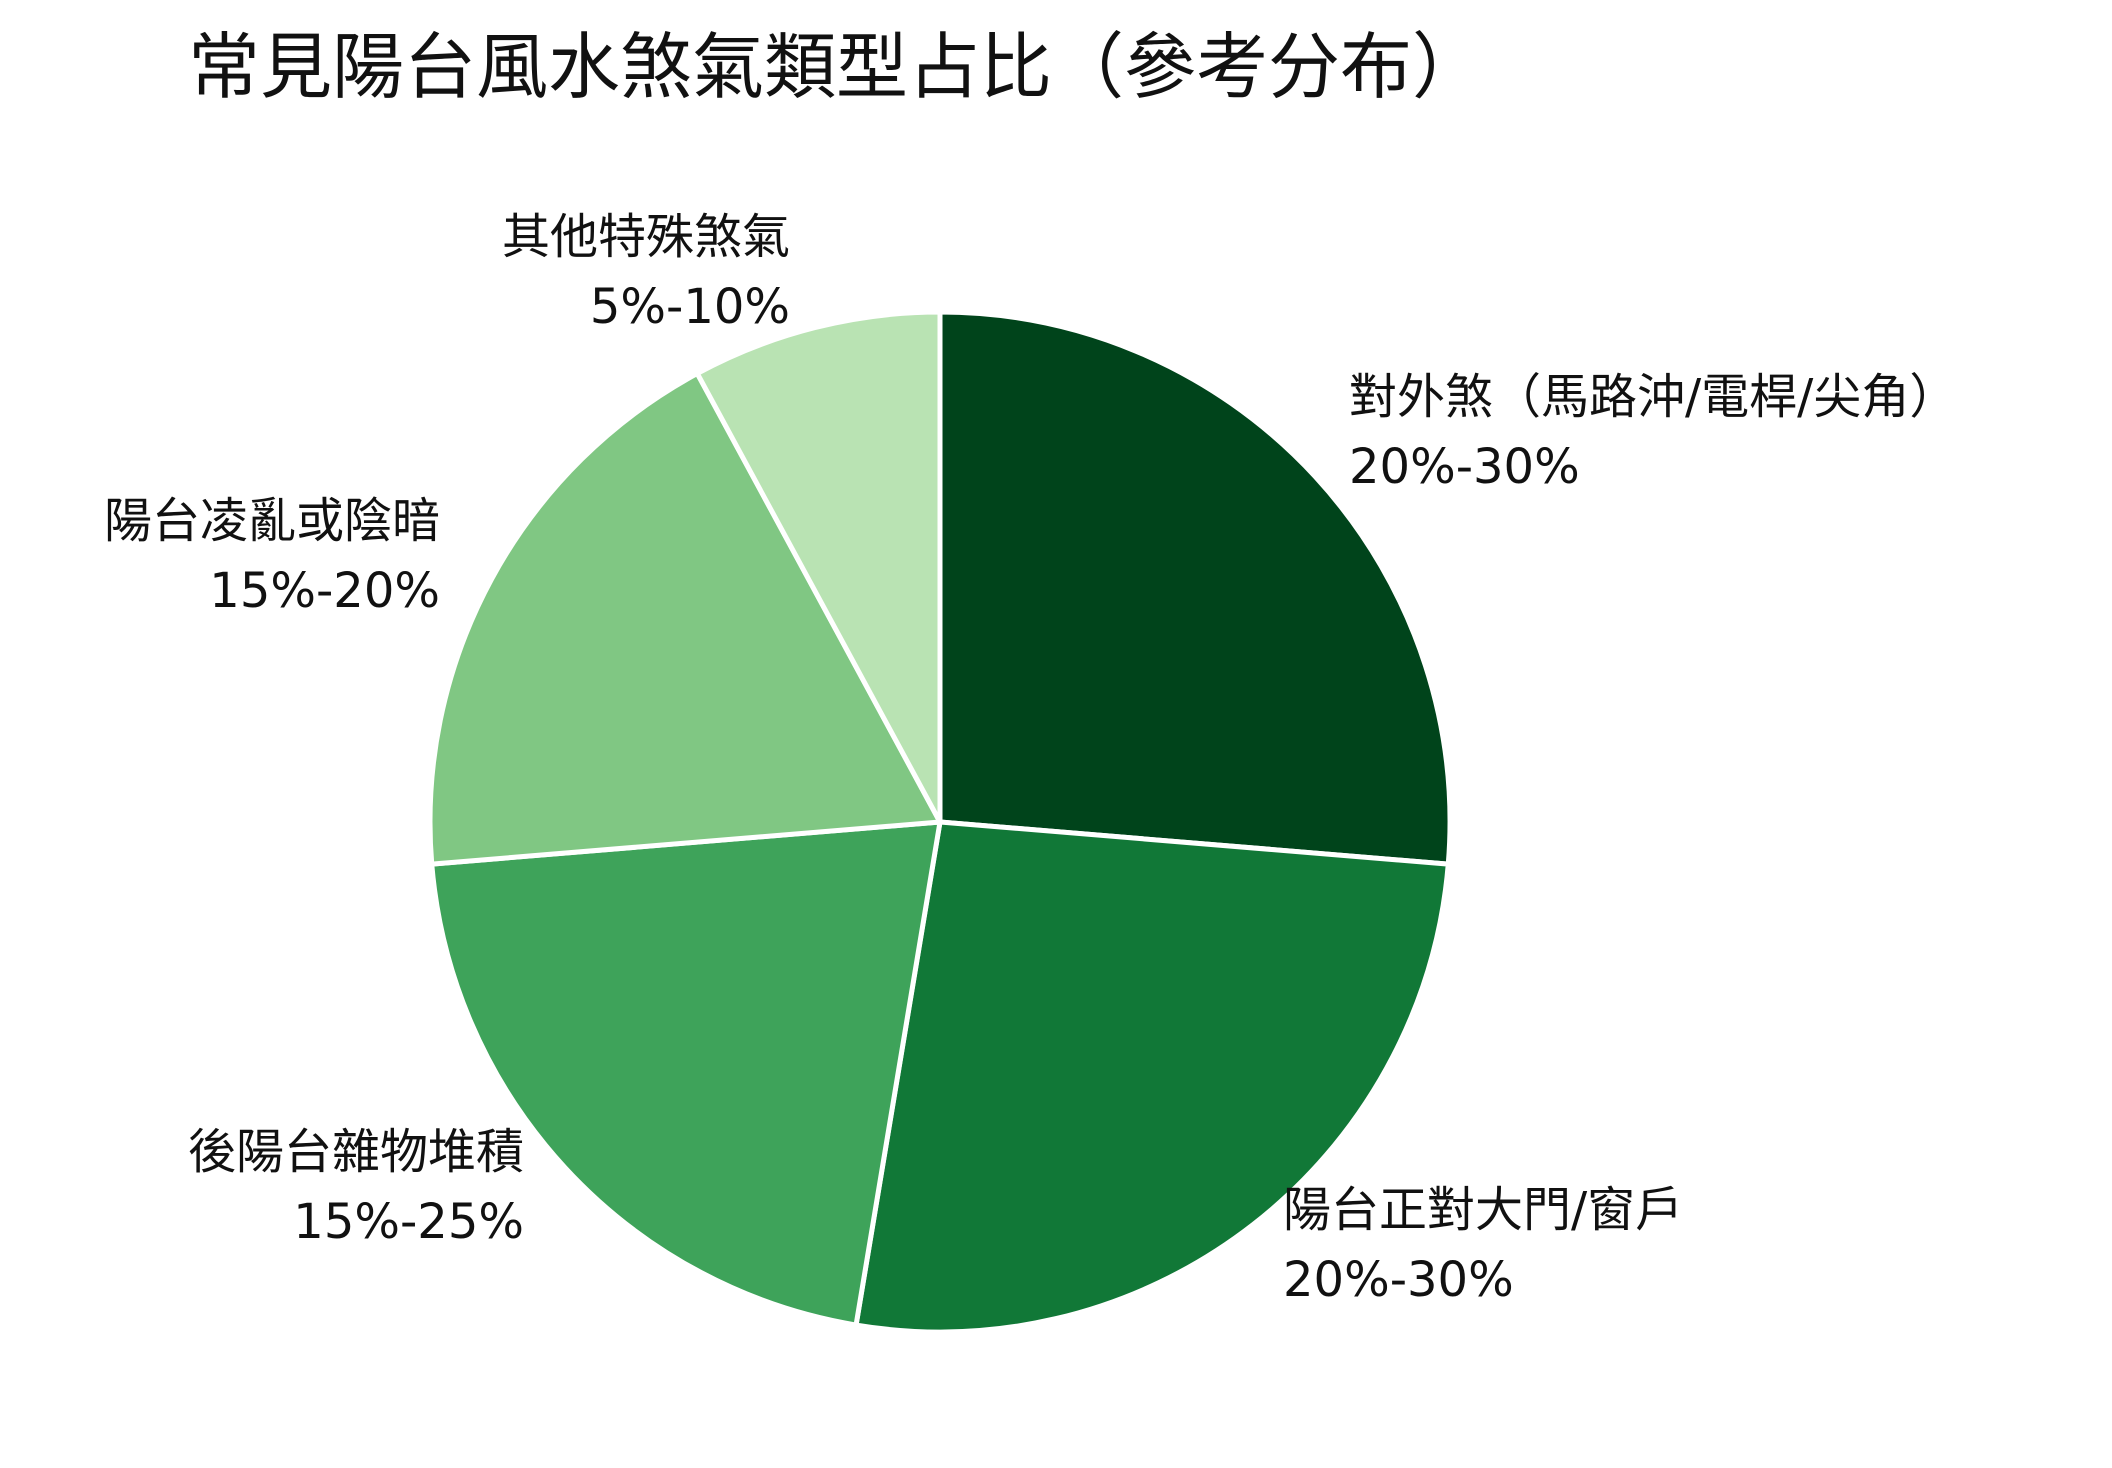 This screenshot has height=1468, width=2112. I want to click on slice-category-label: 陽台正對大門/窗戶, so click(1483, 1210).